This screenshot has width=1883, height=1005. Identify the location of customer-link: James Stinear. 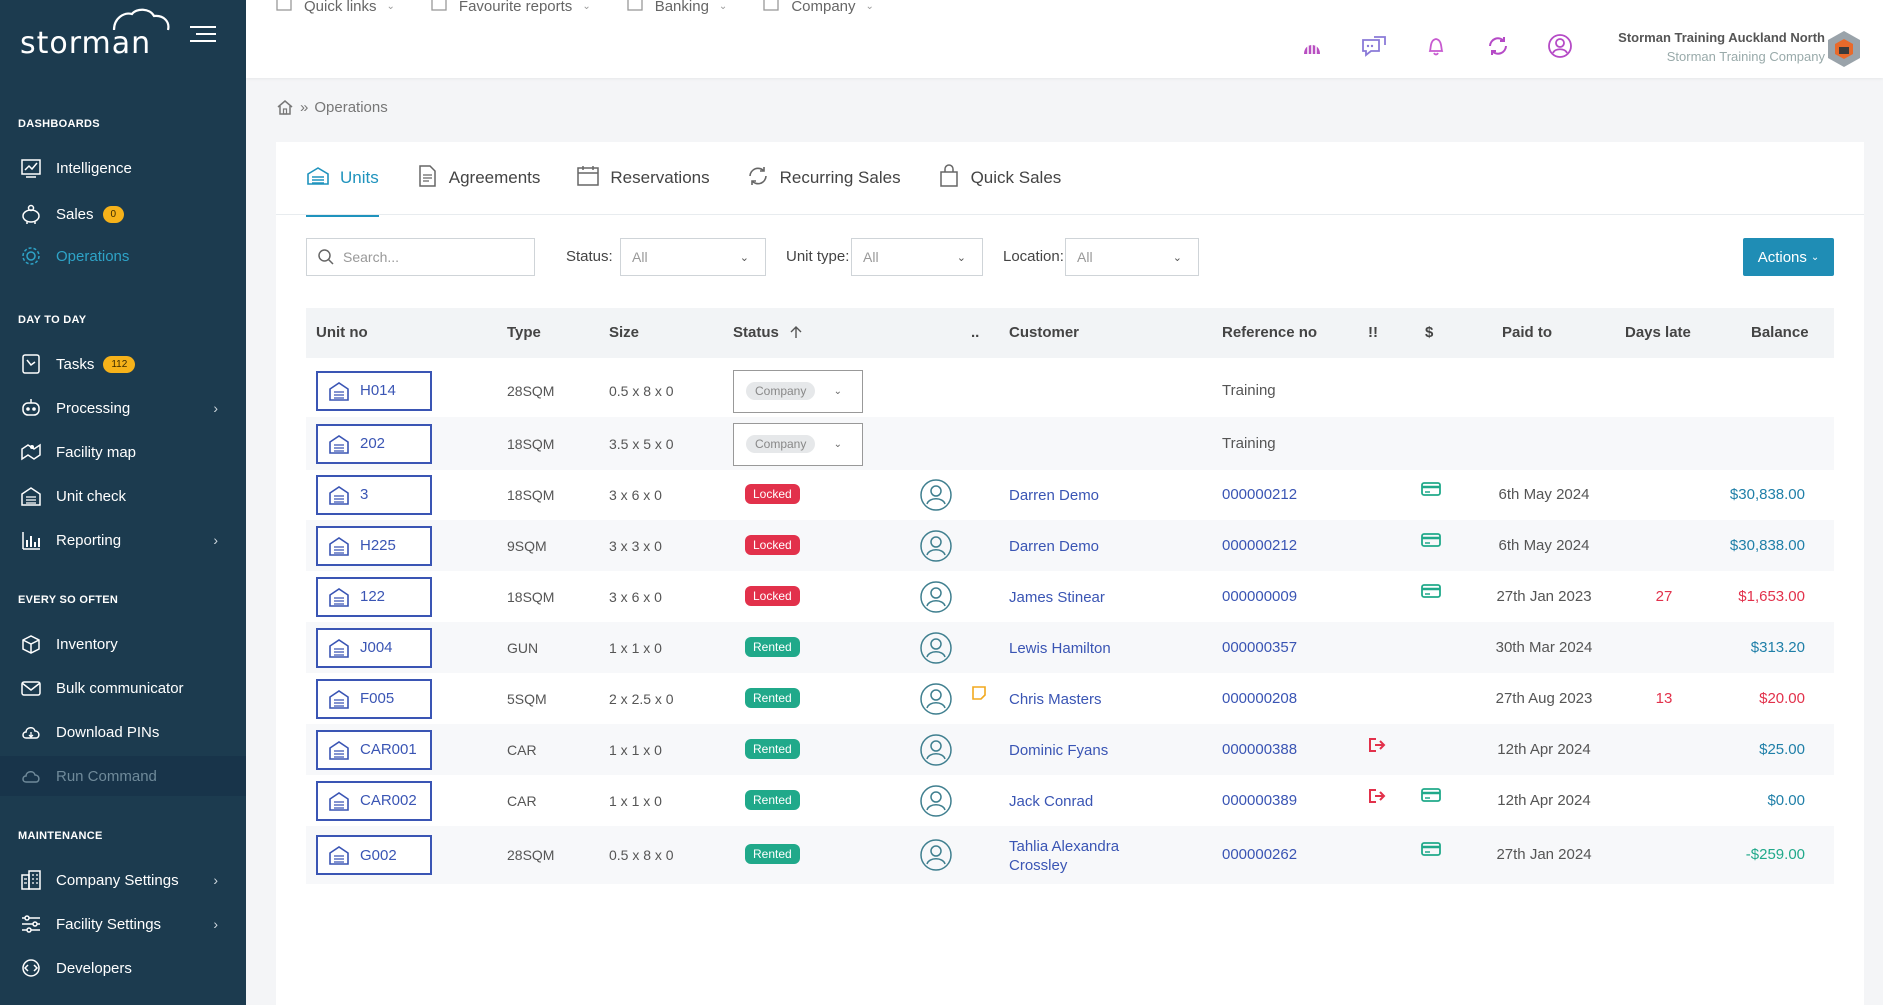
(1057, 597).